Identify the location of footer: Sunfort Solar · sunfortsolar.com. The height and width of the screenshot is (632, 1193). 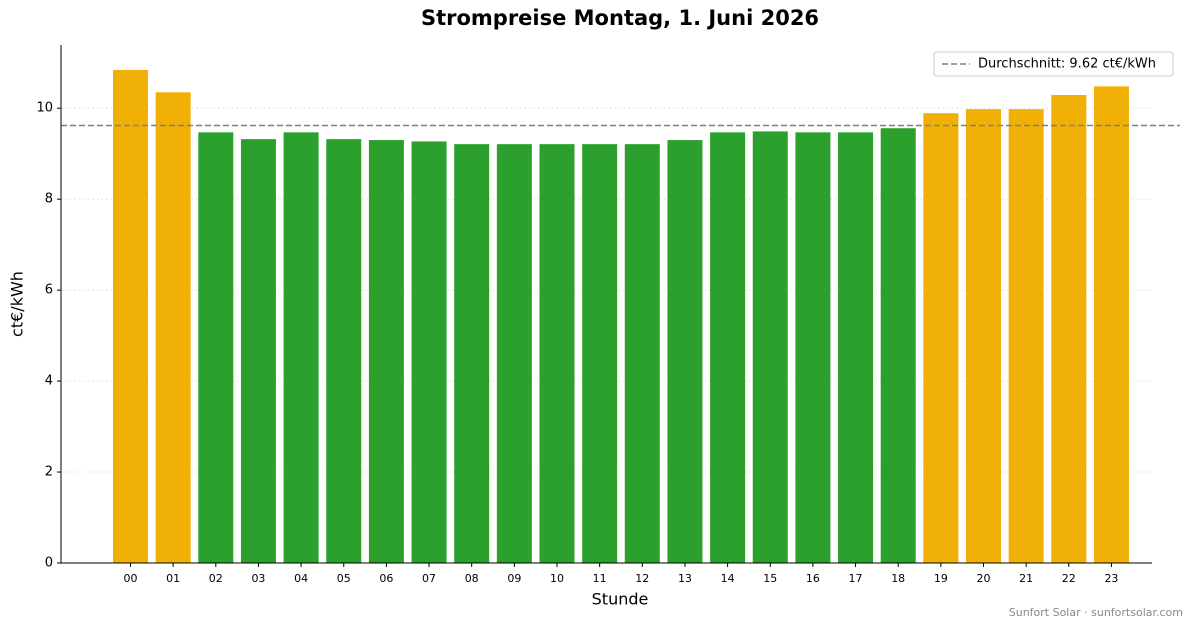
(1096, 612).